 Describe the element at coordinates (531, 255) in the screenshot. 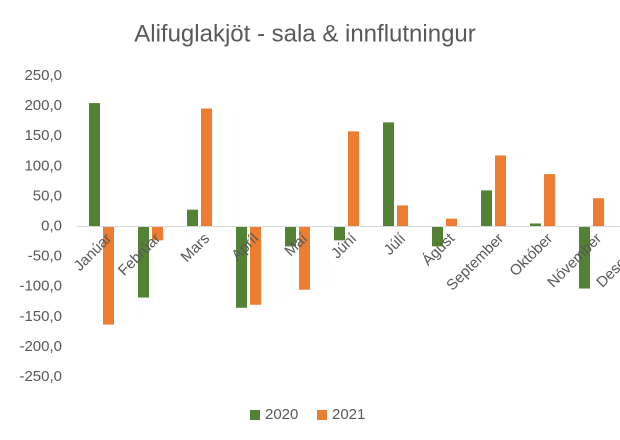

I see `x-tick-label: Október` at that location.